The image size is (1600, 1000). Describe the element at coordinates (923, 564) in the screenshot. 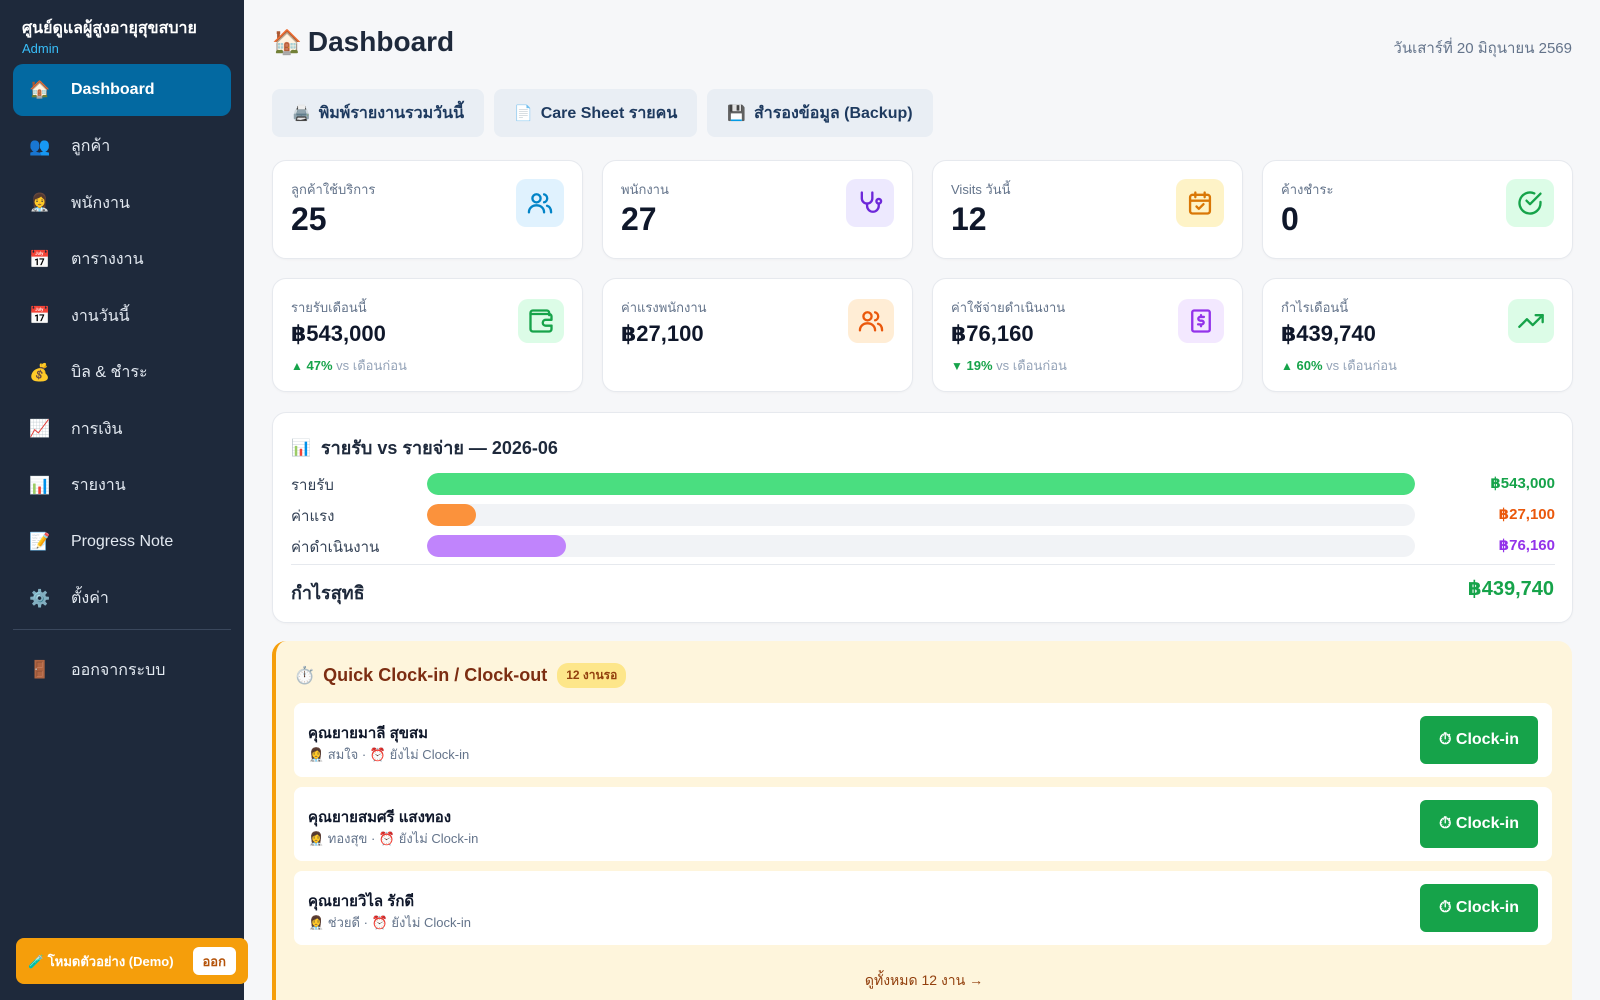

I see `divider` at that location.